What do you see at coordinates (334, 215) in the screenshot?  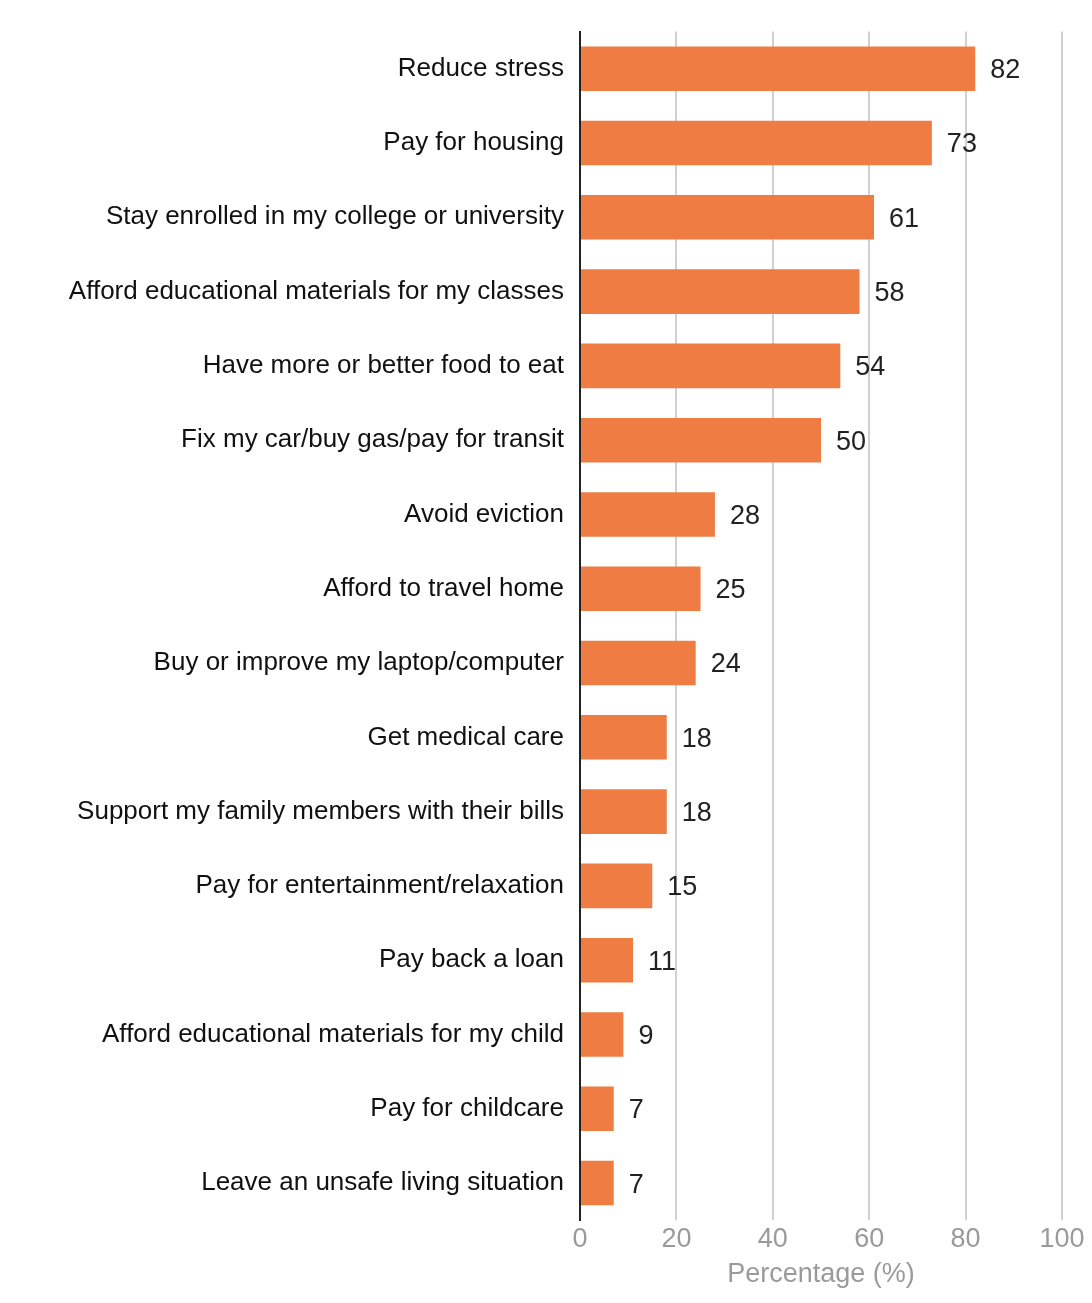 I see `y-tick-label: Stay enrolled in my college or university` at bounding box center [334, 215].